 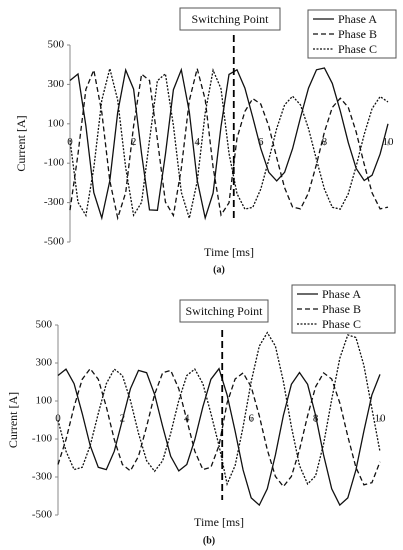 I want to click on caption: (a), so click(x=219, y=269).